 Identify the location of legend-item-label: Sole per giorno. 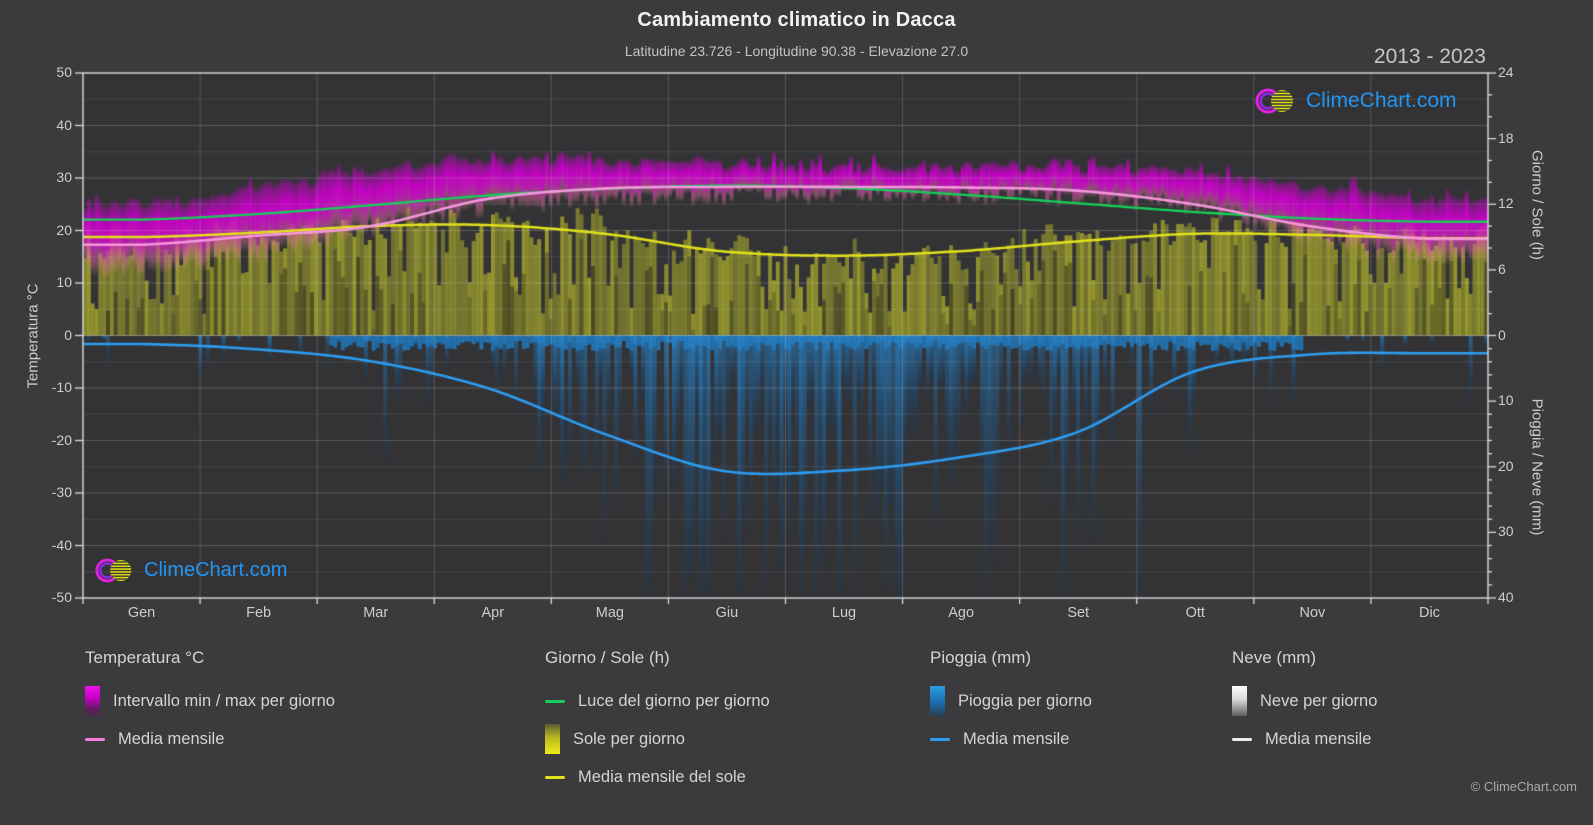
(629, 738).